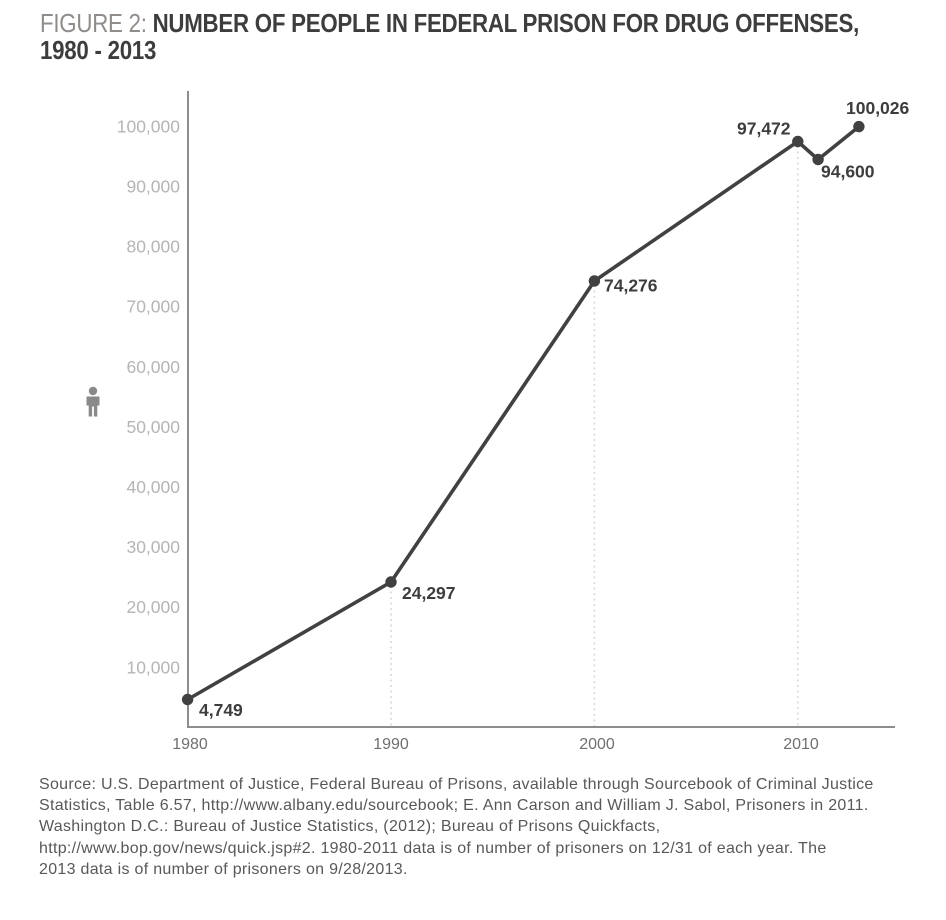  What do you see at coordinates (153, 367) in the screenshot?
I see `svg-text: 60,000` at bounding box center [153, 367].